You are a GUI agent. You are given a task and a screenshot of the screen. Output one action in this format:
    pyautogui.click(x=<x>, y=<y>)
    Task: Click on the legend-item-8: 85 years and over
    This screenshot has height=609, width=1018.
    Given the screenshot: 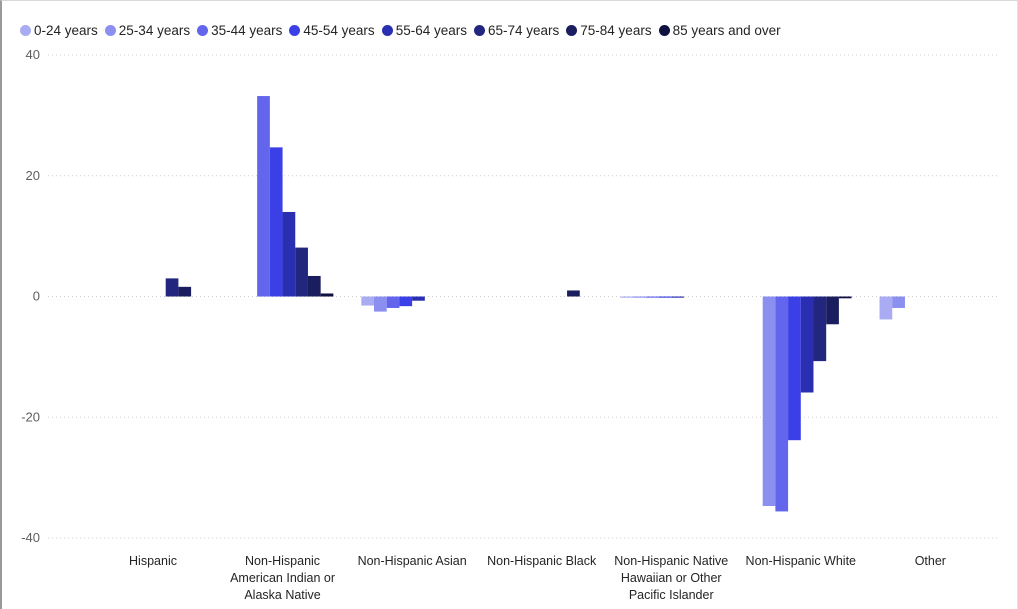 What is the action you would take?
    pyautogui.click(x=719, y=30)
    